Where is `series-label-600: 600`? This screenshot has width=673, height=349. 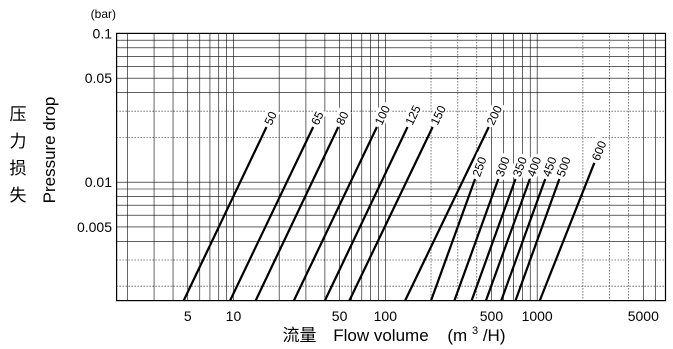 series-label-600: 600 is located at coordinates (599, 150).